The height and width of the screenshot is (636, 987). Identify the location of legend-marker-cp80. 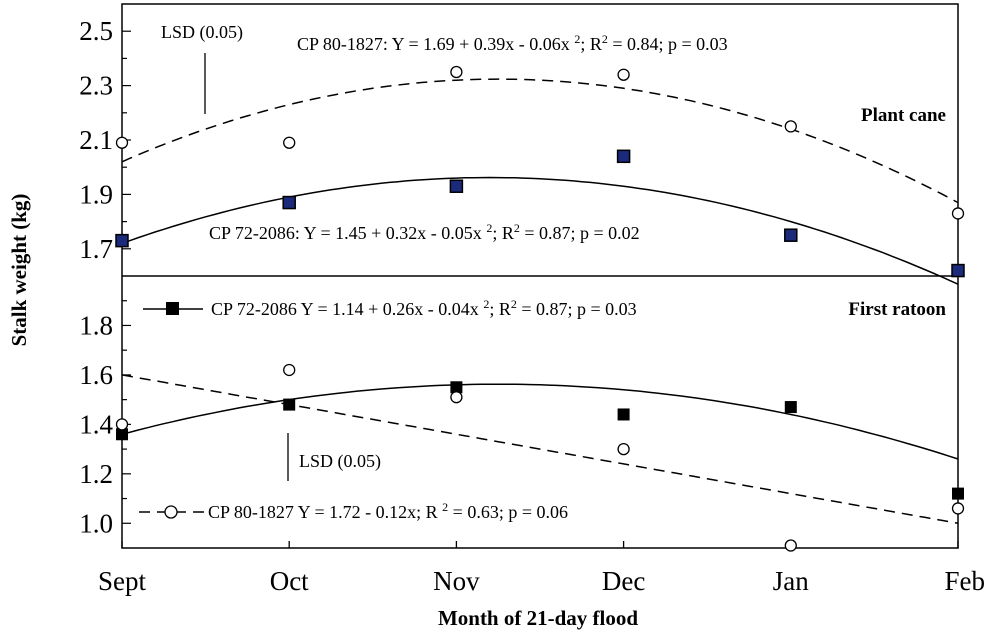
(171, 512).